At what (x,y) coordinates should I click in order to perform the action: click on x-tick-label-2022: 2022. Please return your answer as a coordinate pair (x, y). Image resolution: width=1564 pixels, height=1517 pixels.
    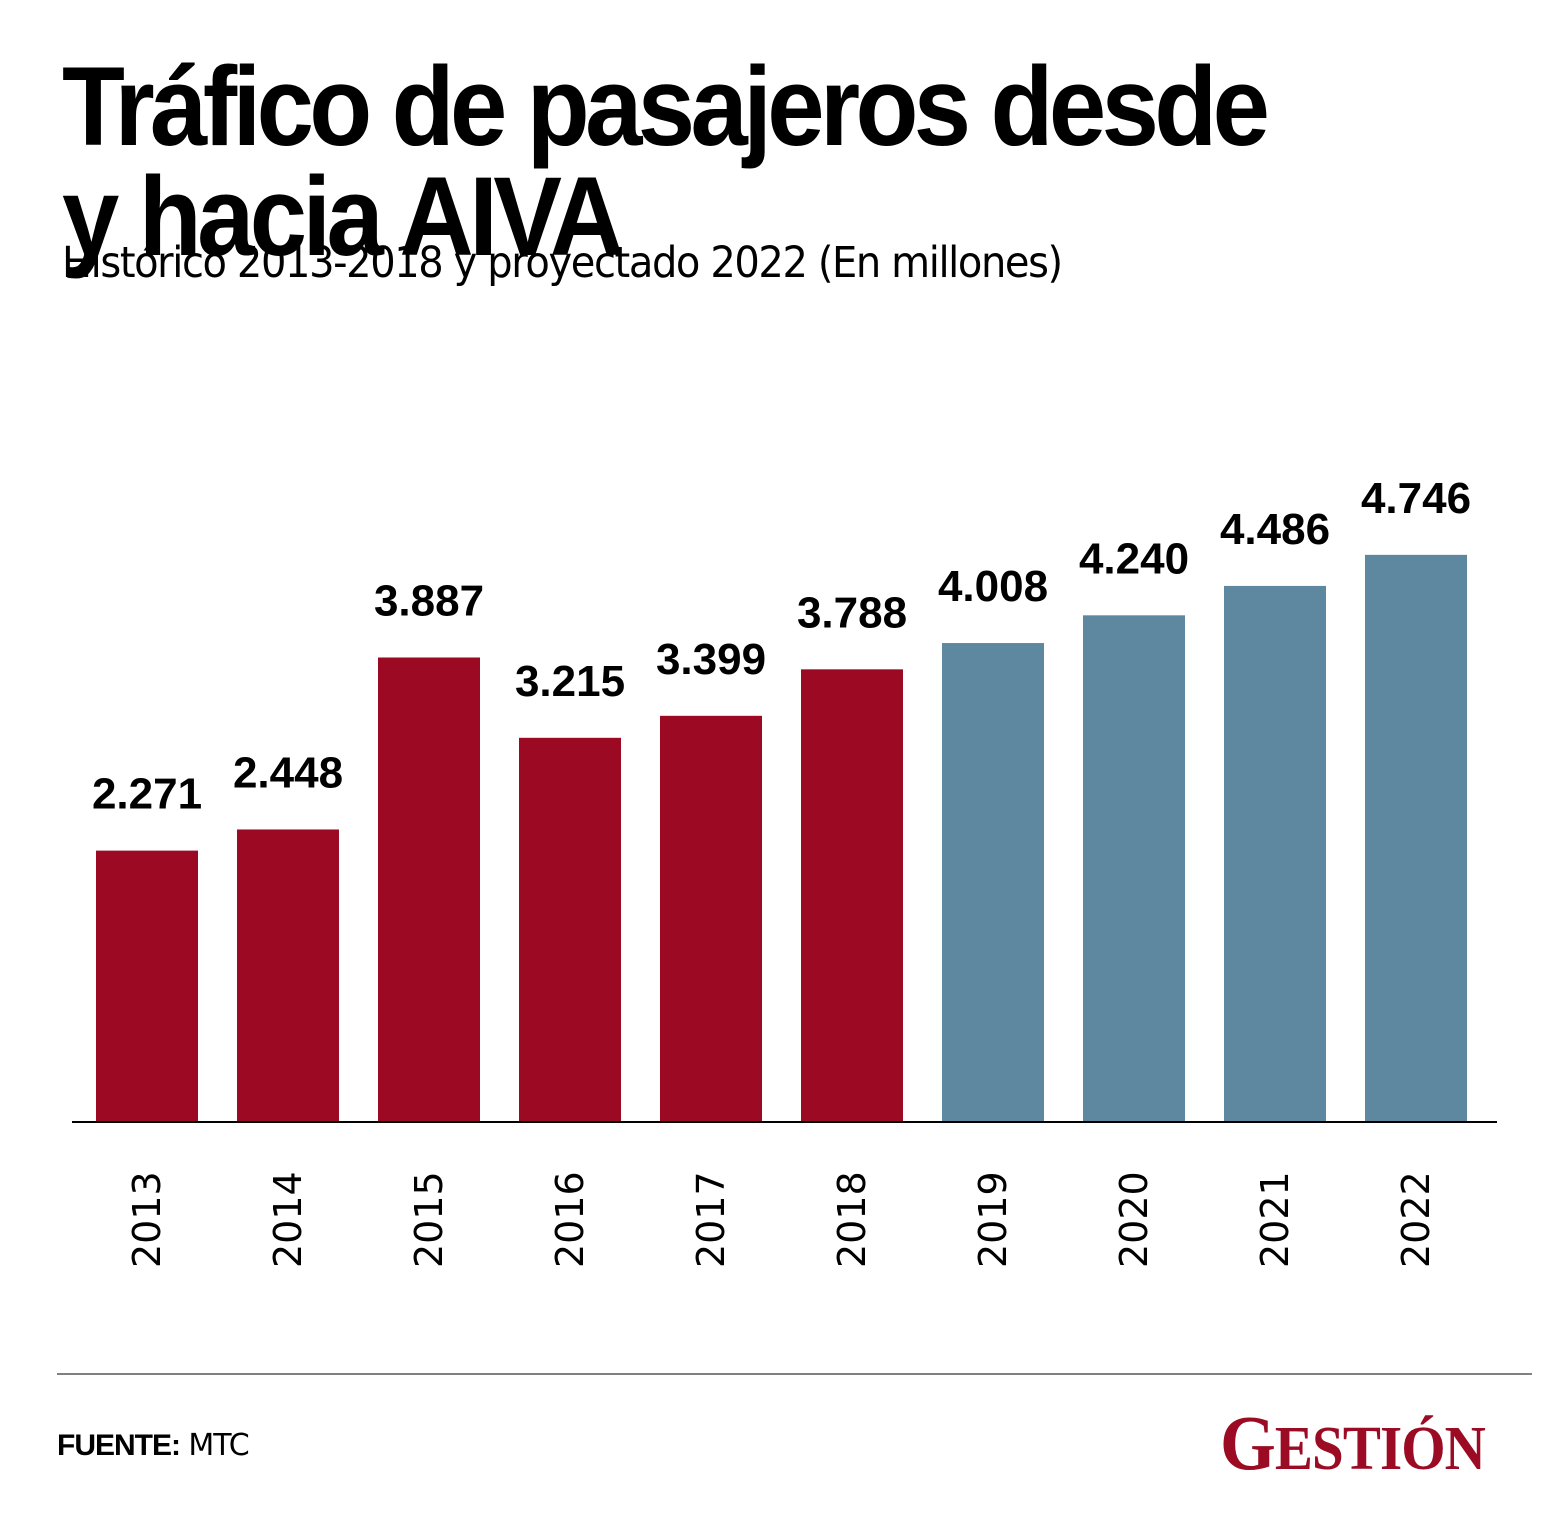
    Looking at the image, I should click on (1416, 1219).